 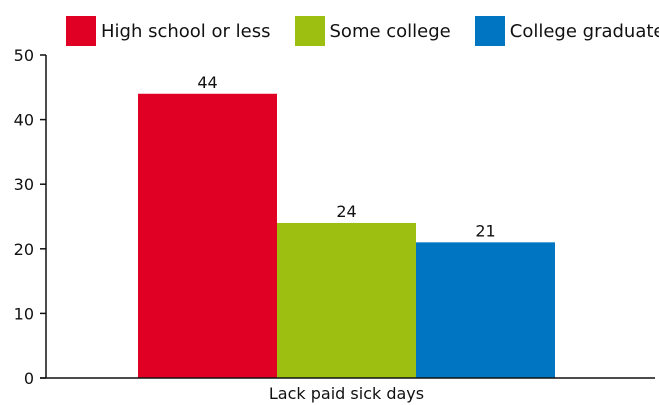 I want to click on y-tick-label-0: 0, so click(x=29, y=378).